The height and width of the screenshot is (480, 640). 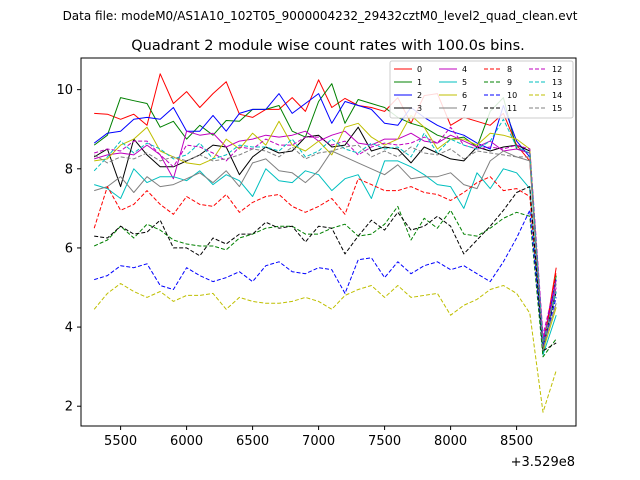 I want to click on legend-label-4: 4, so click(x=464, y=69).